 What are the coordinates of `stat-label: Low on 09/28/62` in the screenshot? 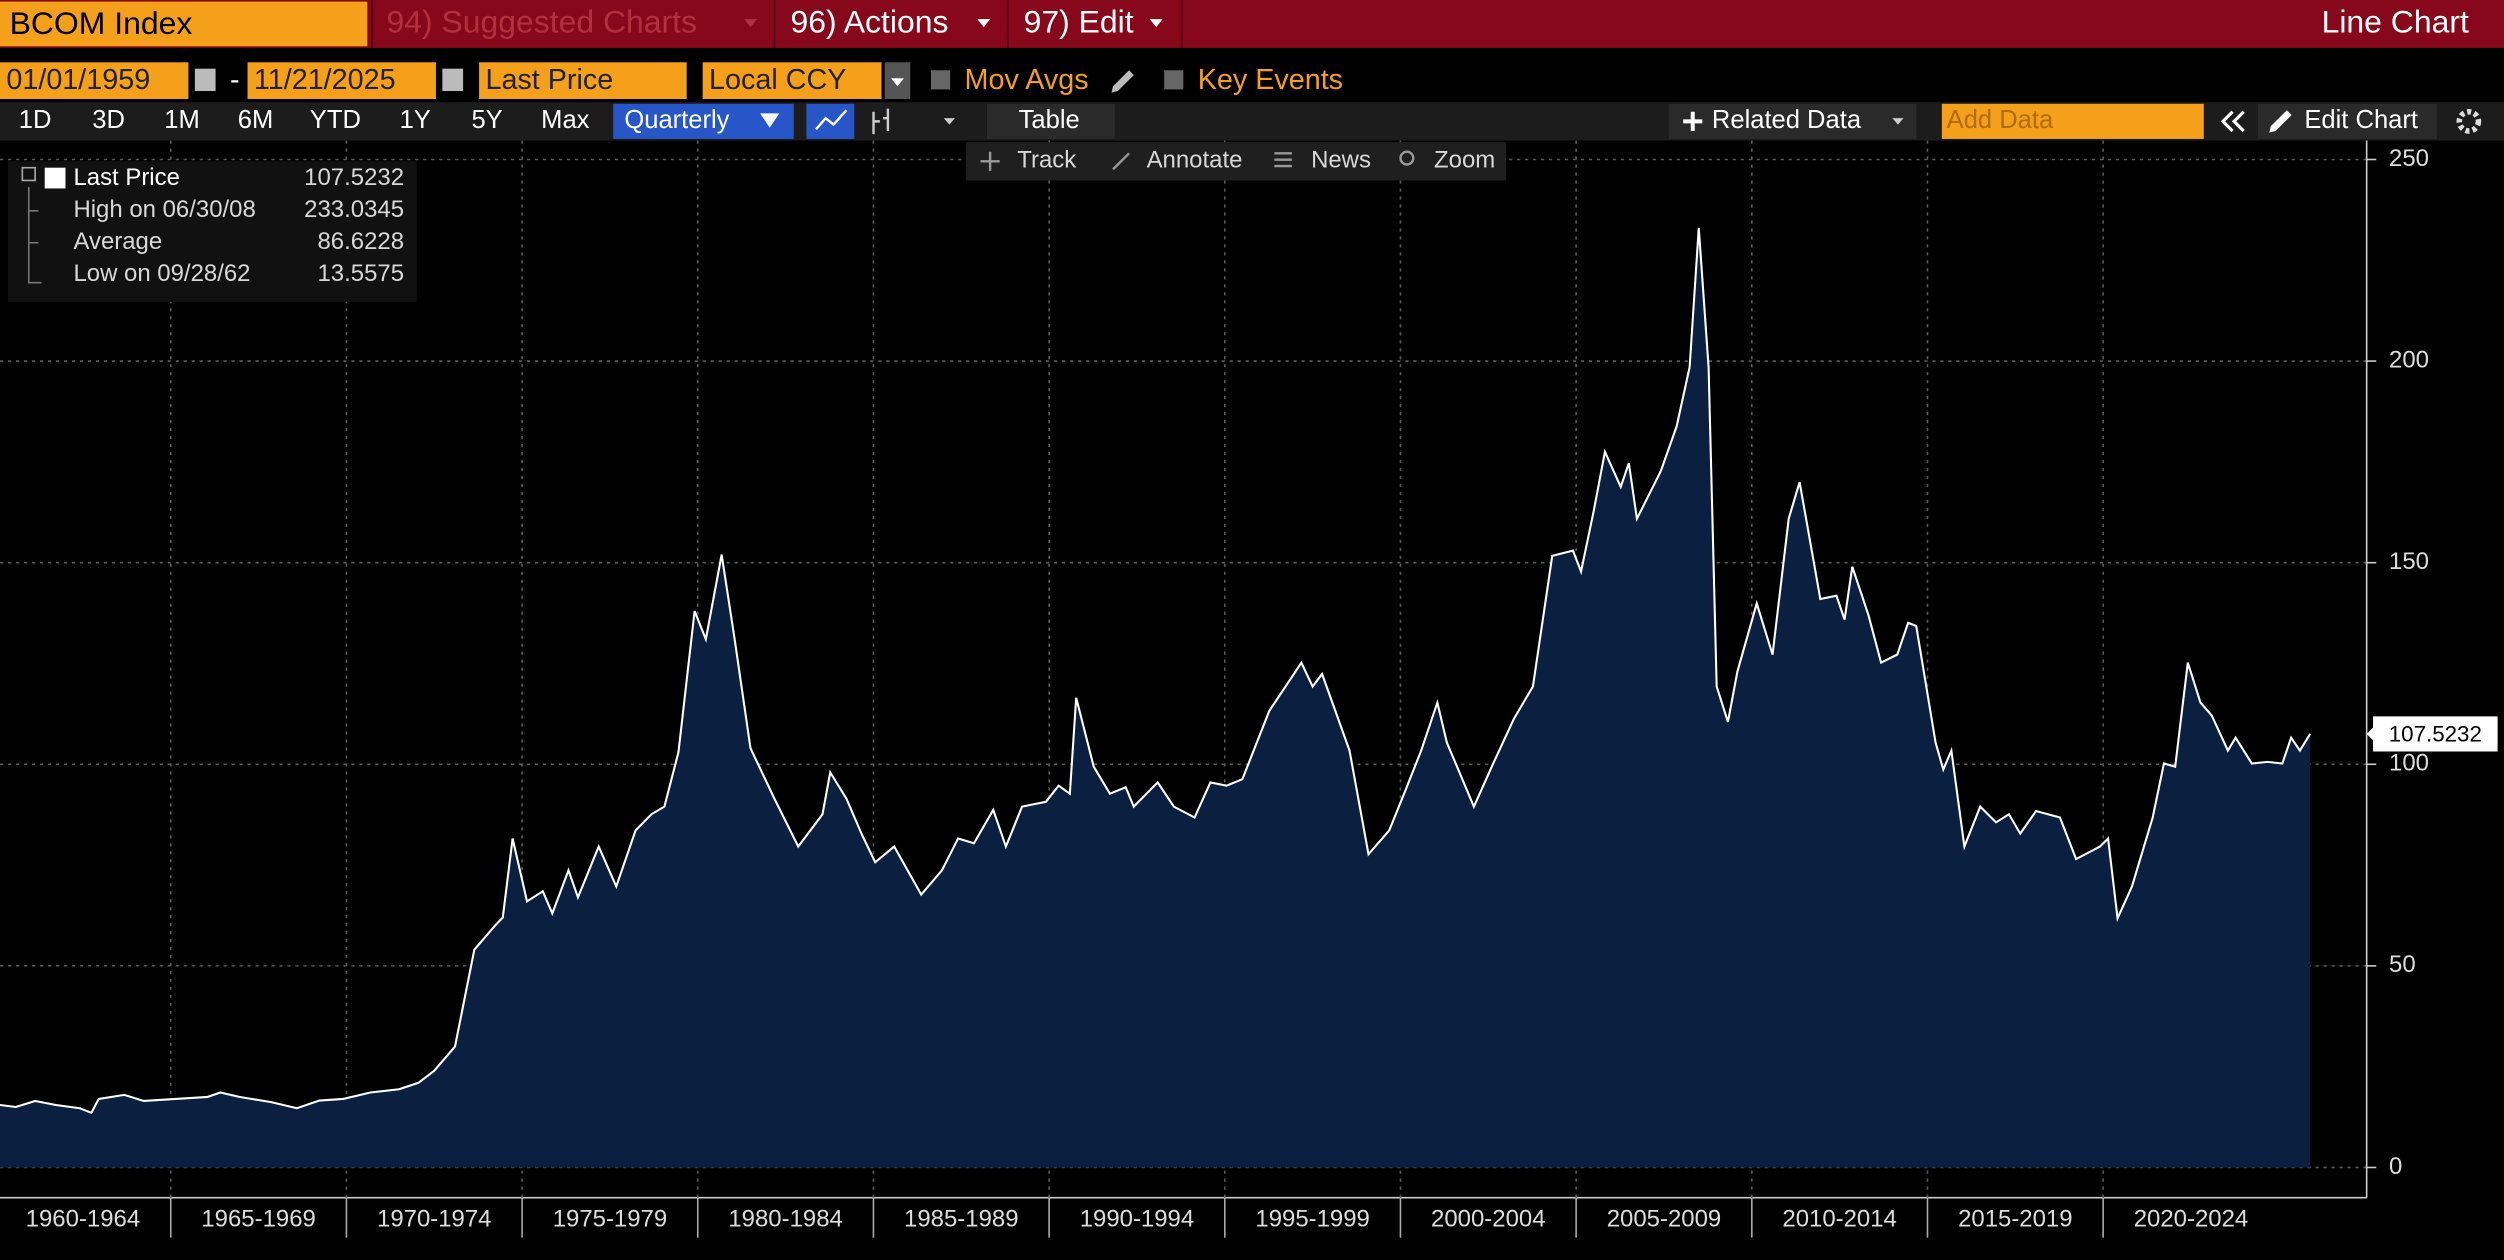 It's located at (161, 273).